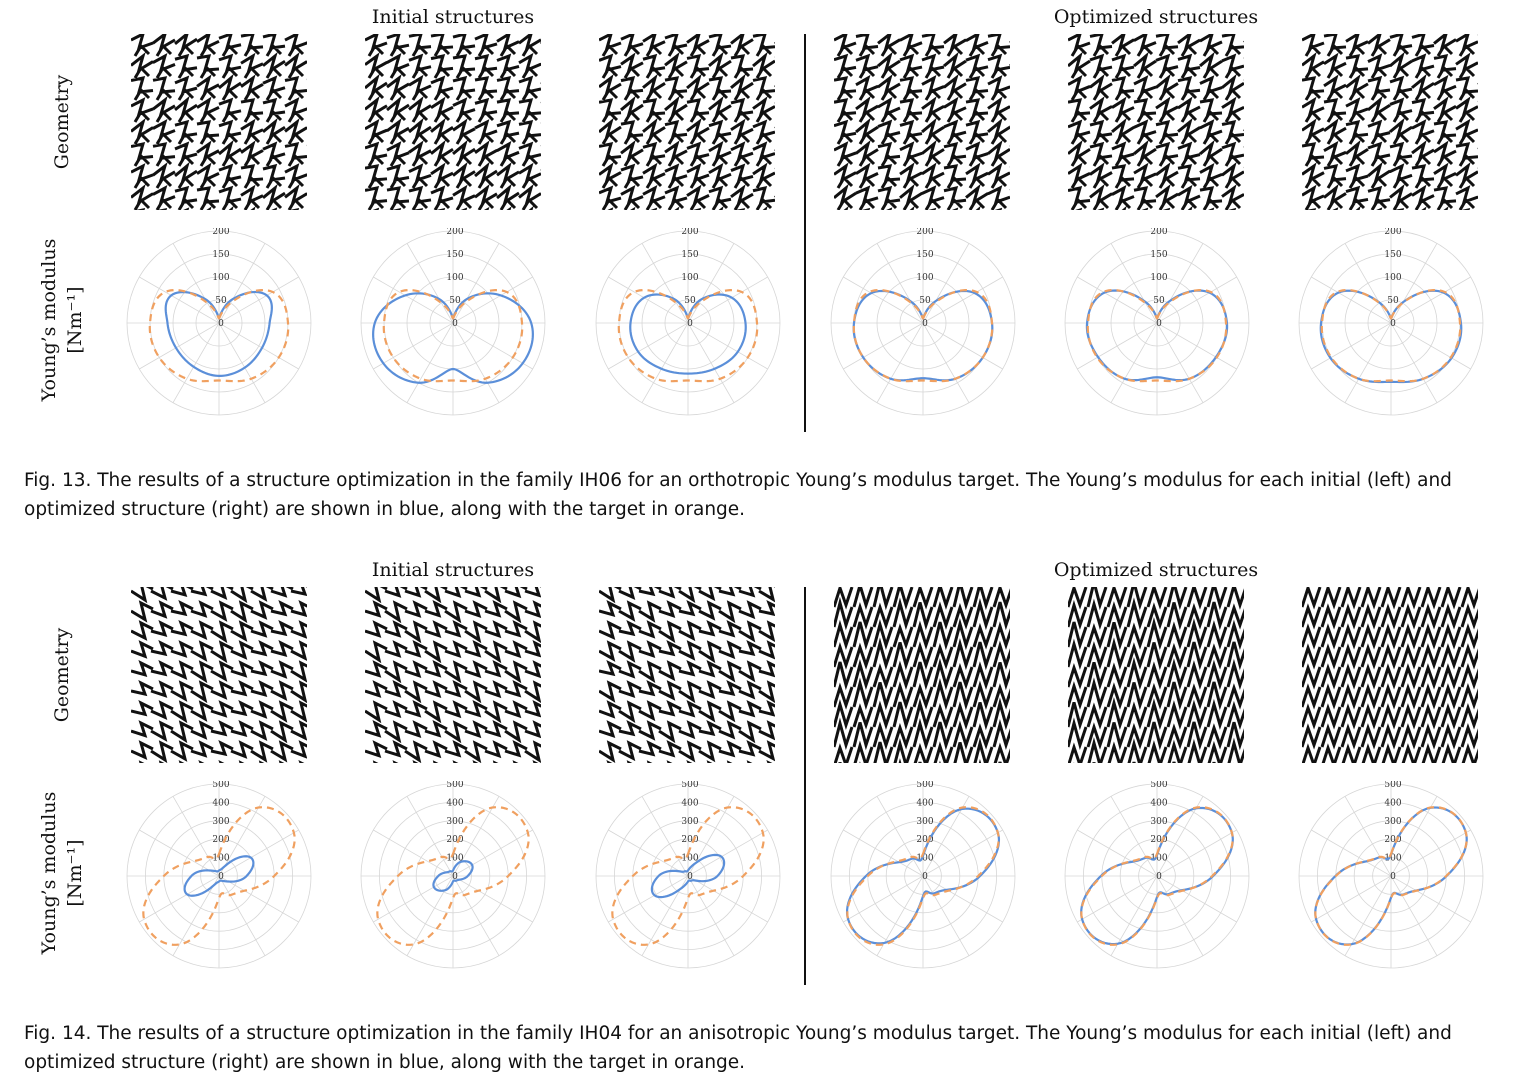 The width and height of the screenshot is (1522, 1082). I want to click on youngs-modulus-unit: [Nm⁻¹], so click(75, 320).